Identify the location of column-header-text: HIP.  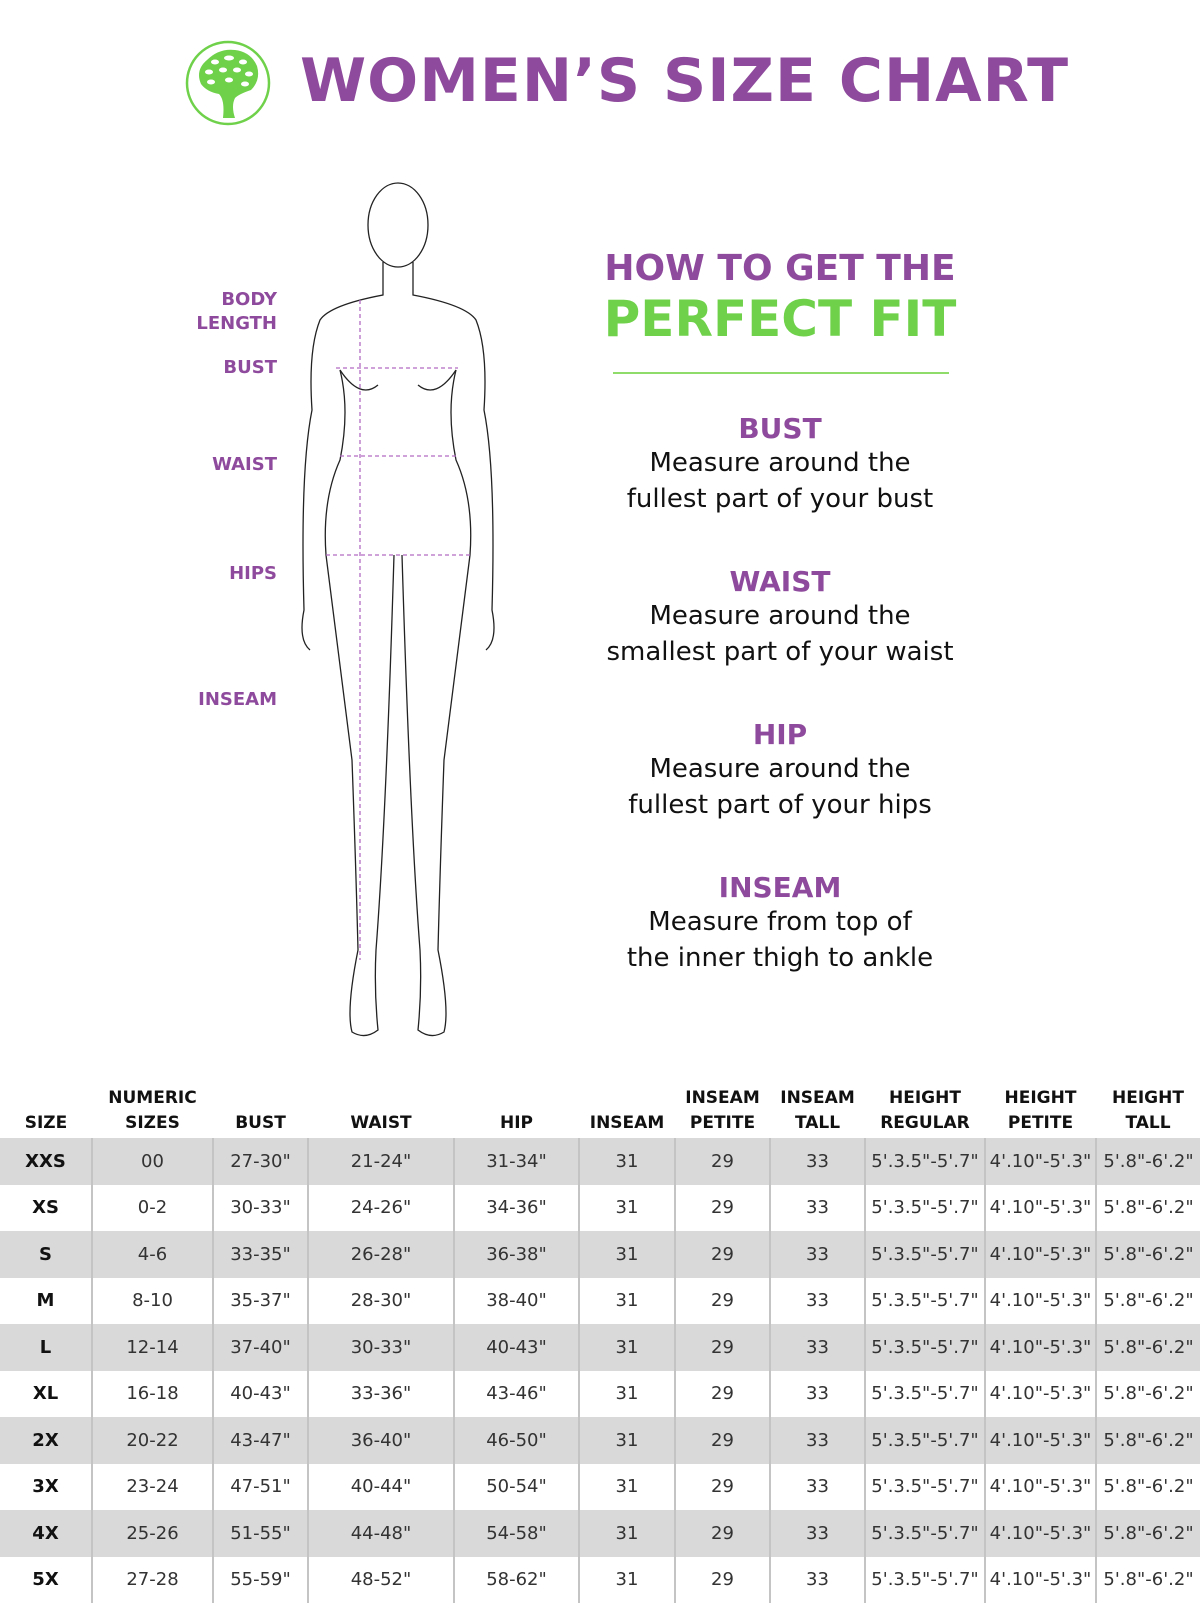
(516, 1123).